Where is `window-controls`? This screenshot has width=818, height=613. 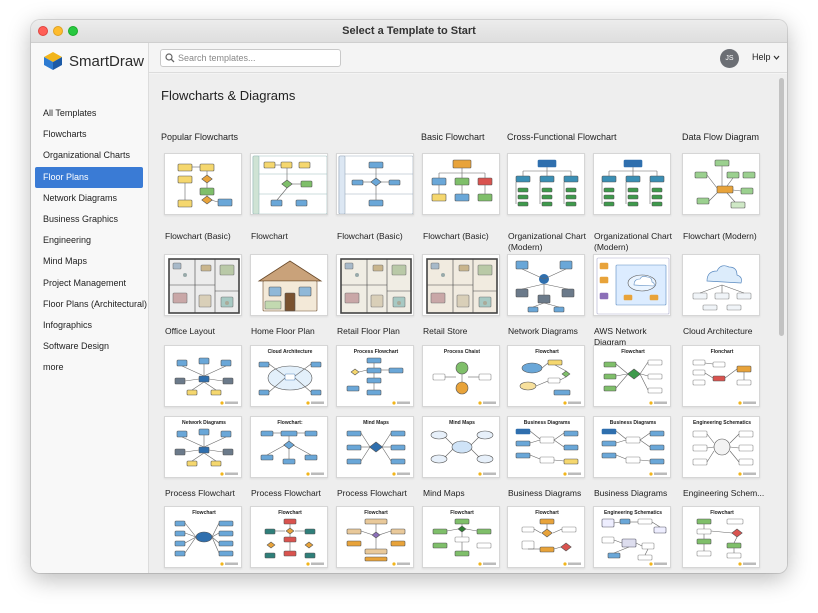
window-controls is located at coordinates (58, 31).